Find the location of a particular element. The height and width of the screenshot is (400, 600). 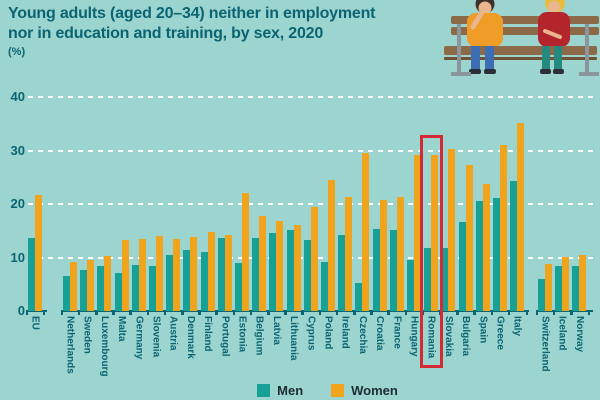

x-label-Hungary: Hungary is located at coordinates (414, 336).